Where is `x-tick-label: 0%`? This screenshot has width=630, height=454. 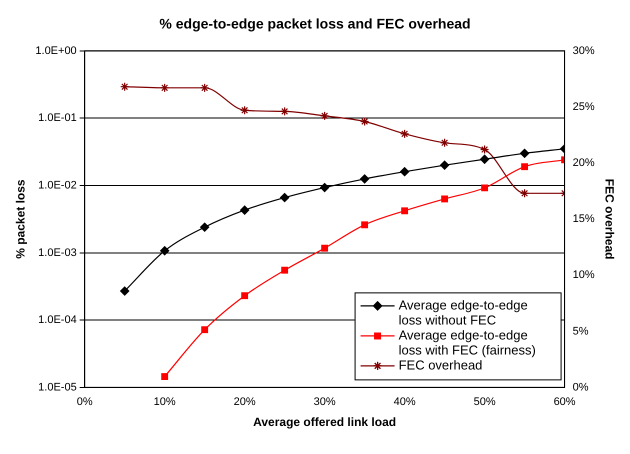 x-tick-label: 0% is located at coordinates (84, 402).